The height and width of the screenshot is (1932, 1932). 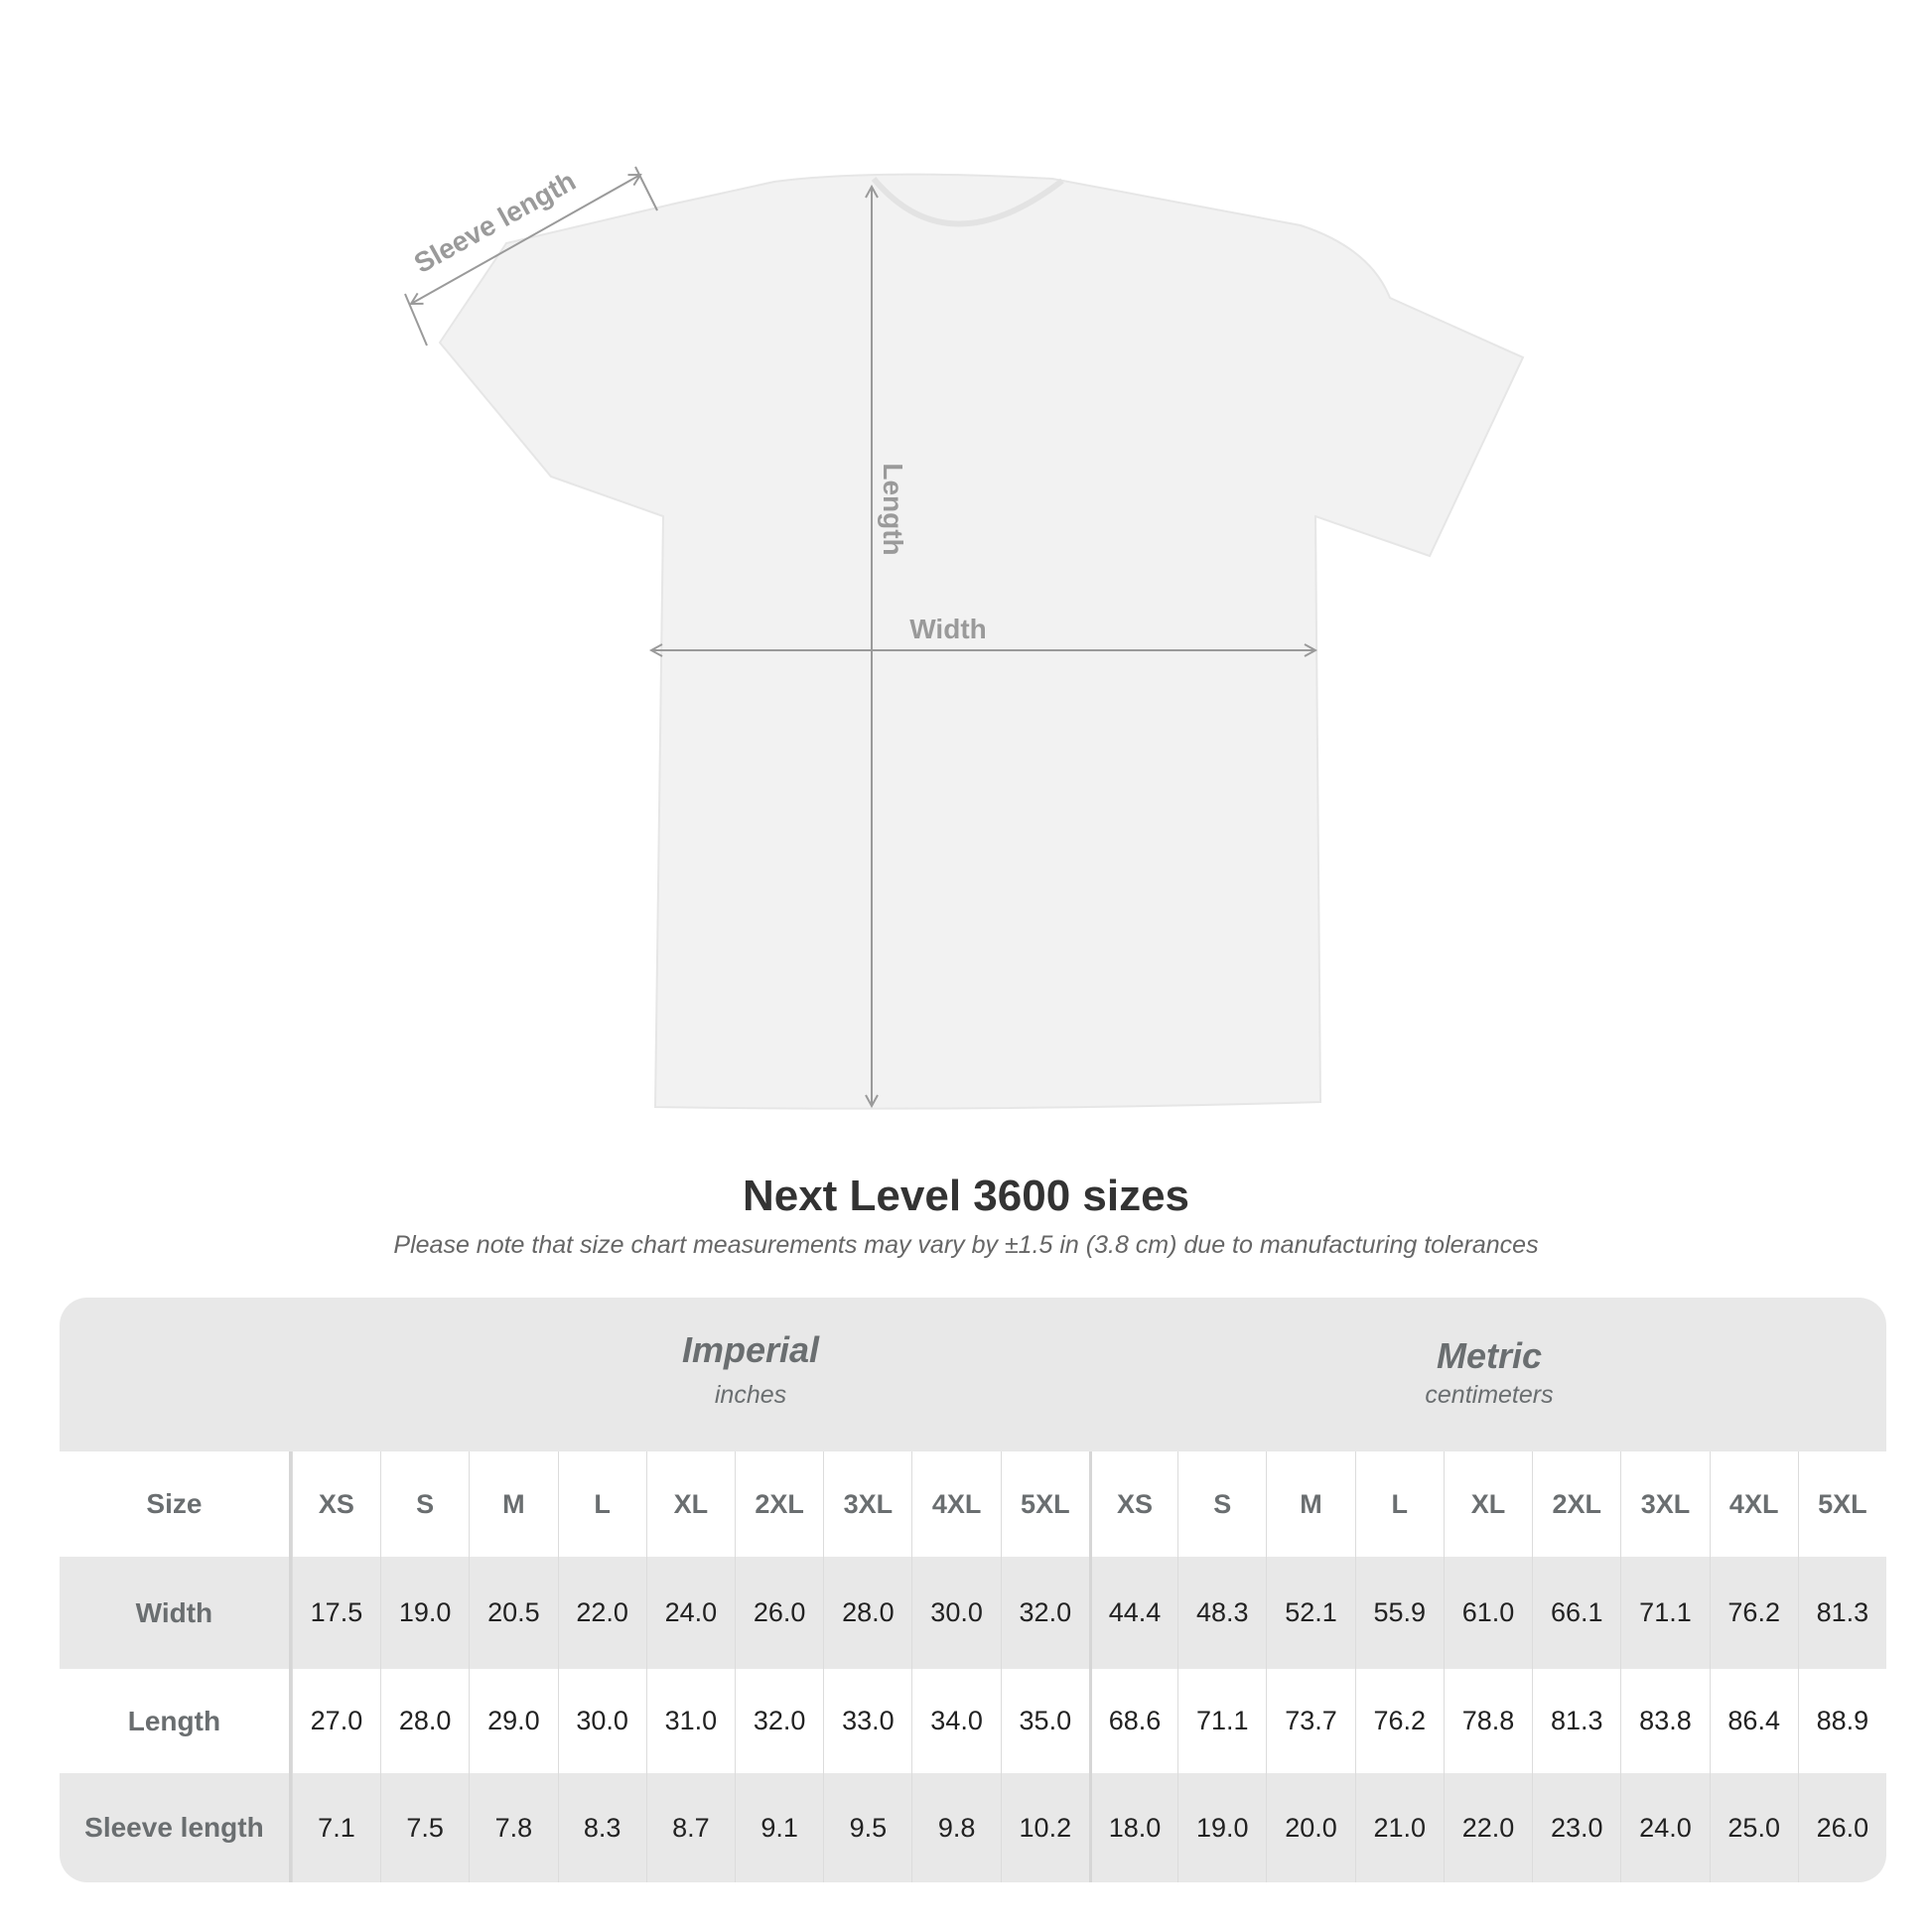 I want to click on metric-value-cell: 61.0, so click(x=1488, y=1613).